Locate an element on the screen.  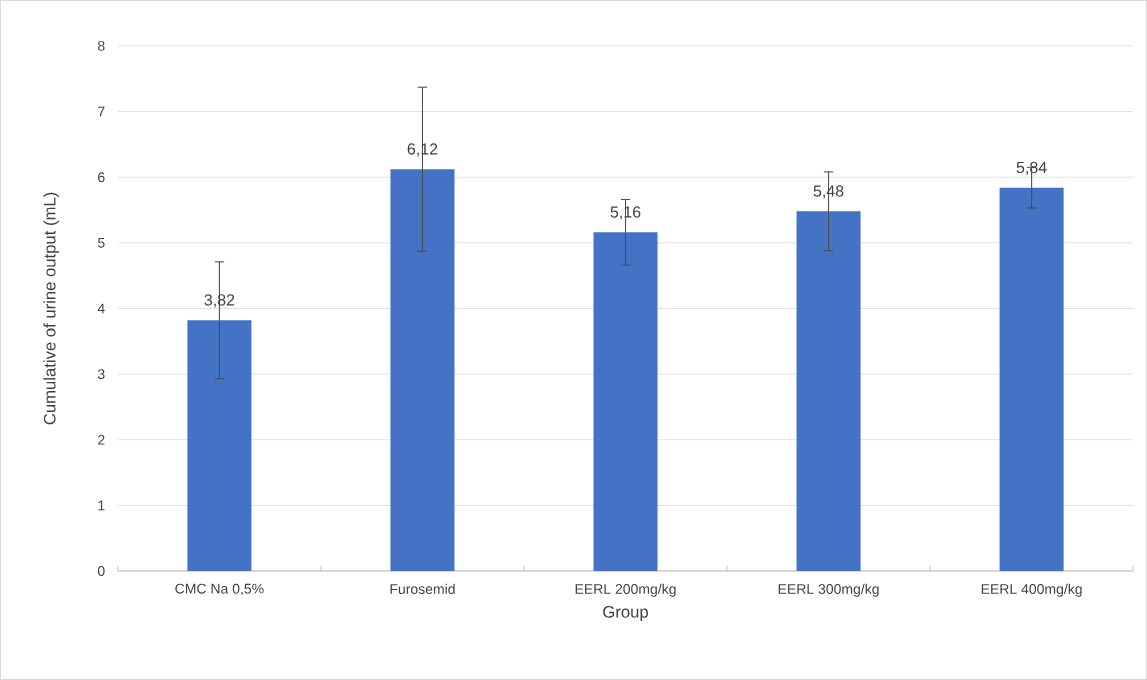
x-tick-label: EERL 200mg/kg is located at coordinates (625, 590).